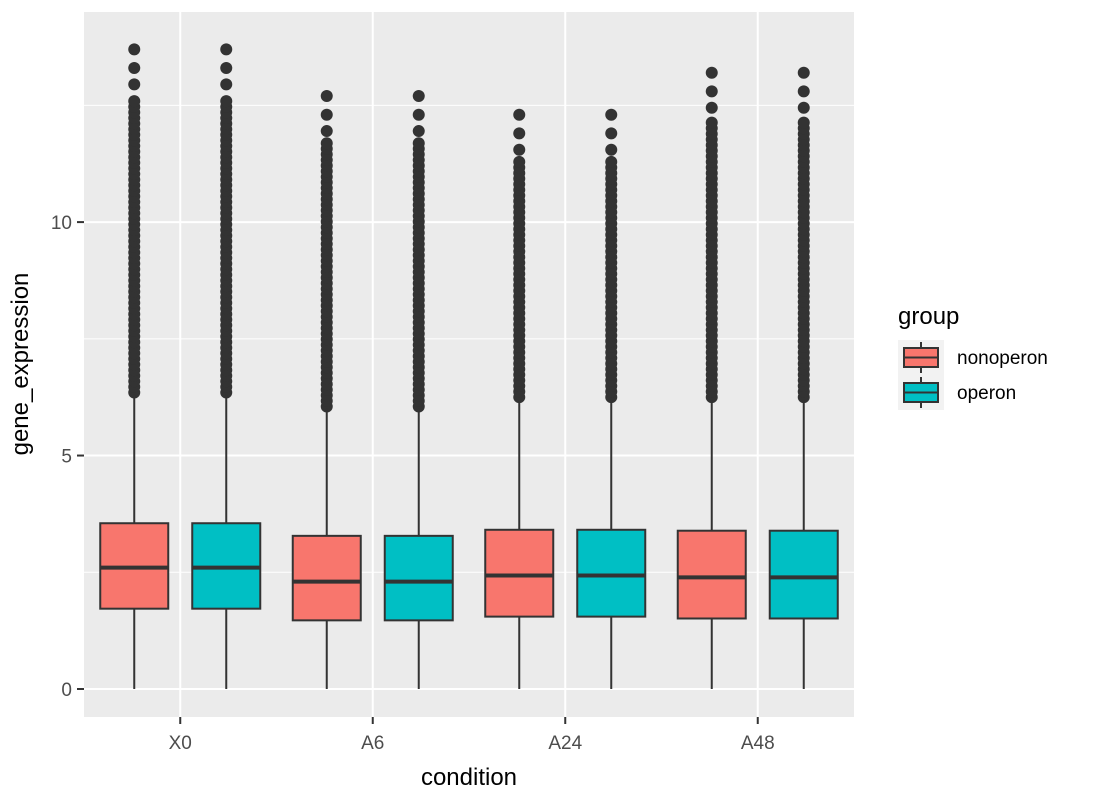 The height and width of the screenshot is (800, 1094). What do you see at coordinates (472, 735) in the screenshot?
I see `x-axis: X0 A6 A24 A48` at bounding box center [472, 735].